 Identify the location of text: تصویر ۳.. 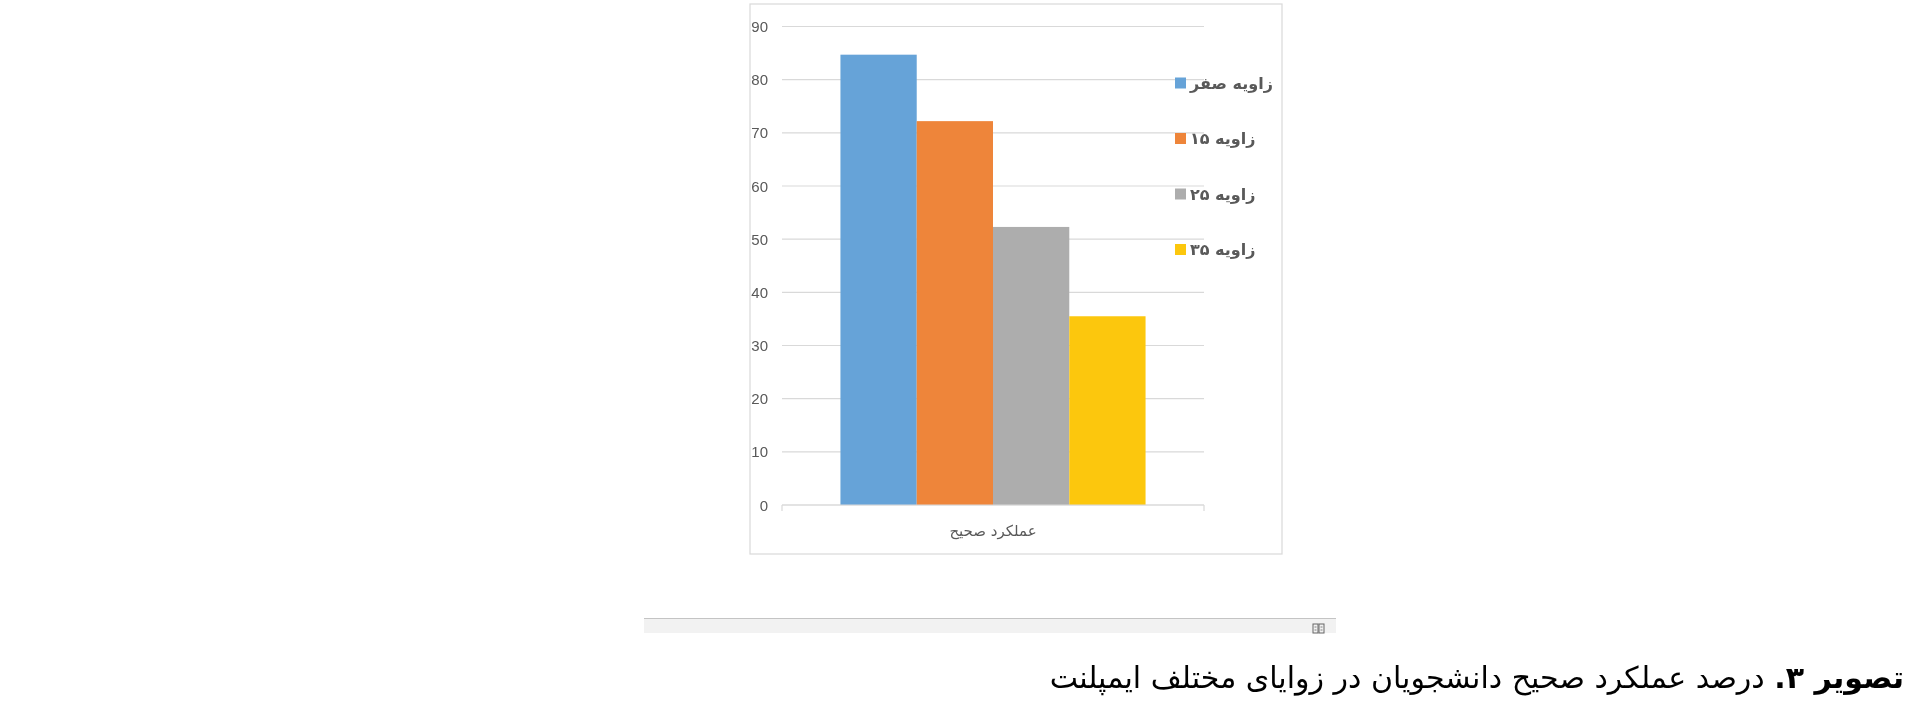
(1839, 677).